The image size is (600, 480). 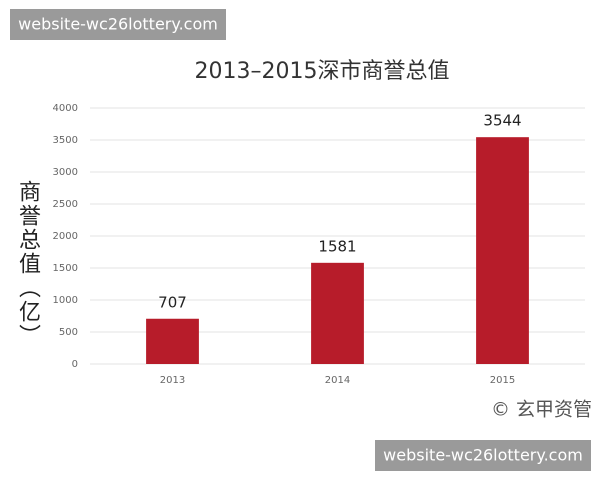 I want to click on data-label: 3544, so click(x=502, y=121).